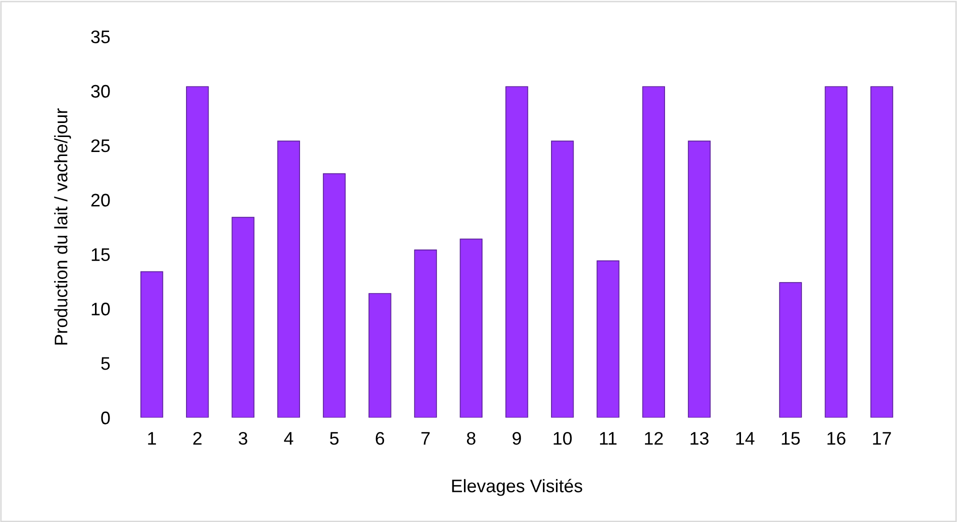 The image size is (957, 522). I want to click on x-tick-label: 2, so click(197, 438).